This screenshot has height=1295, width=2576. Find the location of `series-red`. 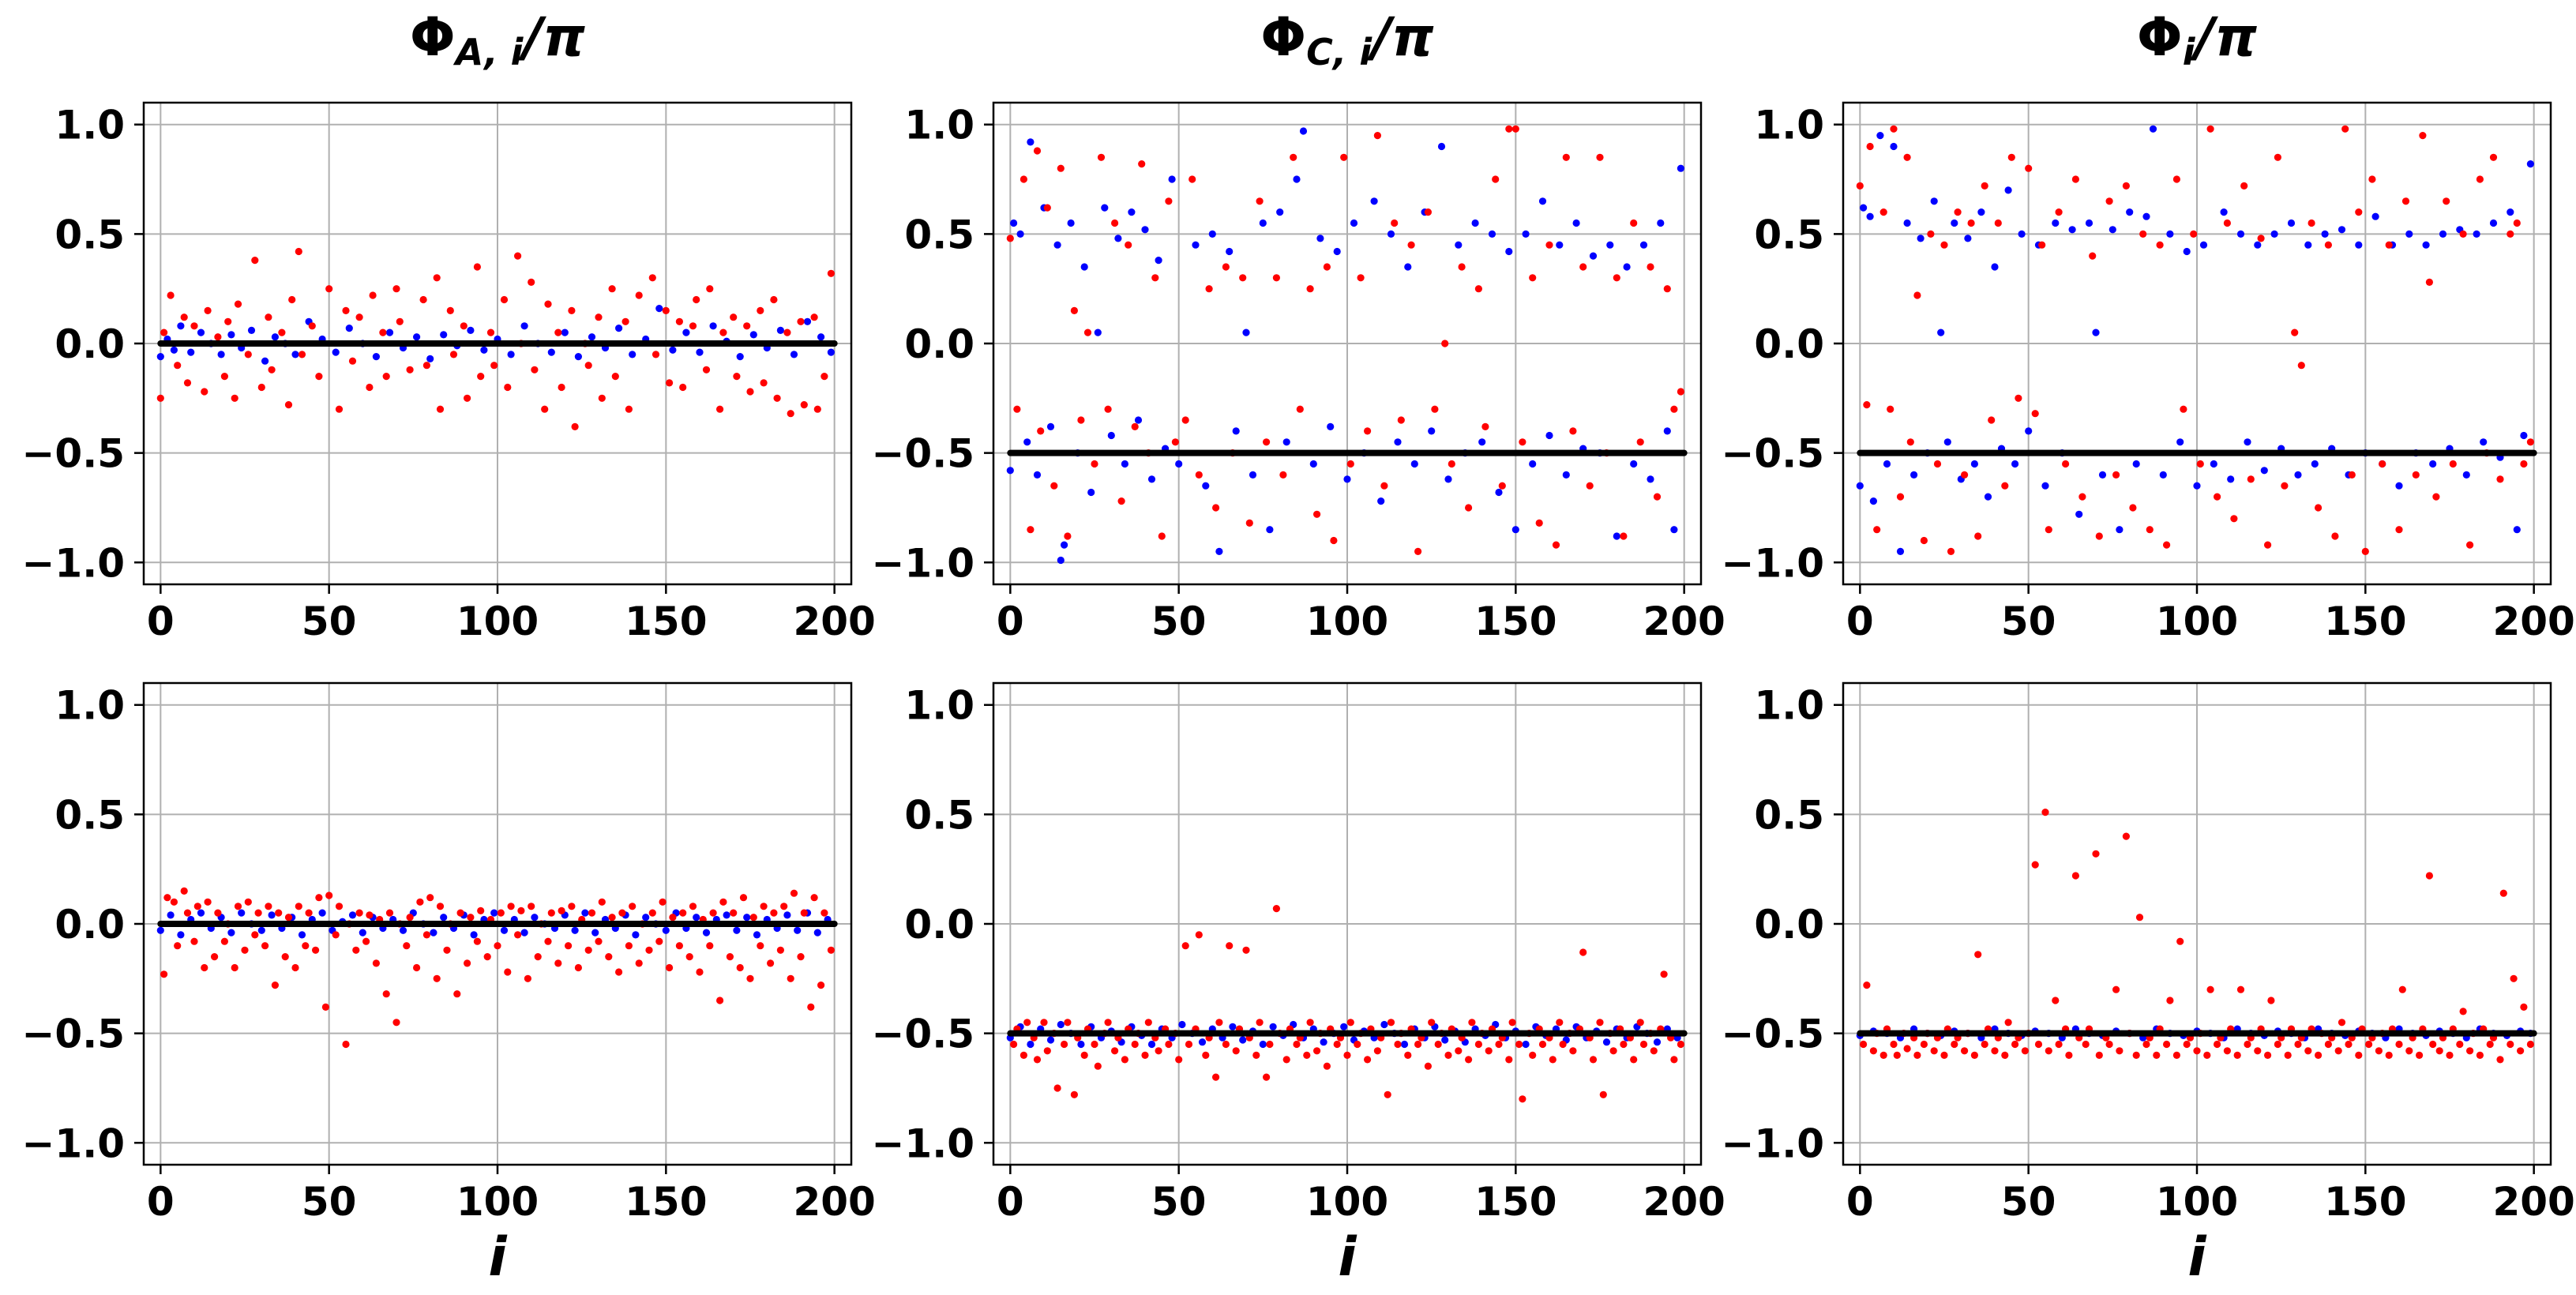

series-red is located at coordinates (1345, 340).